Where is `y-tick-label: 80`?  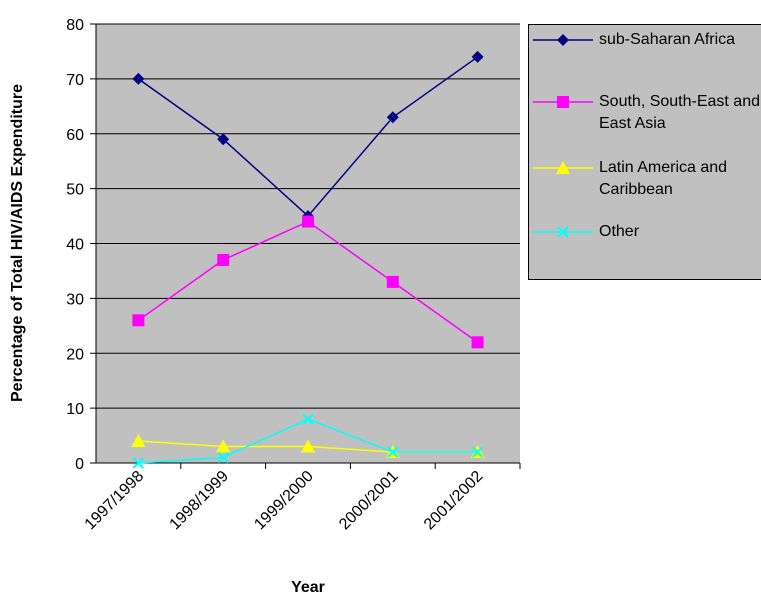 y-tick-label: 80 is located at coordinates (75, 25).